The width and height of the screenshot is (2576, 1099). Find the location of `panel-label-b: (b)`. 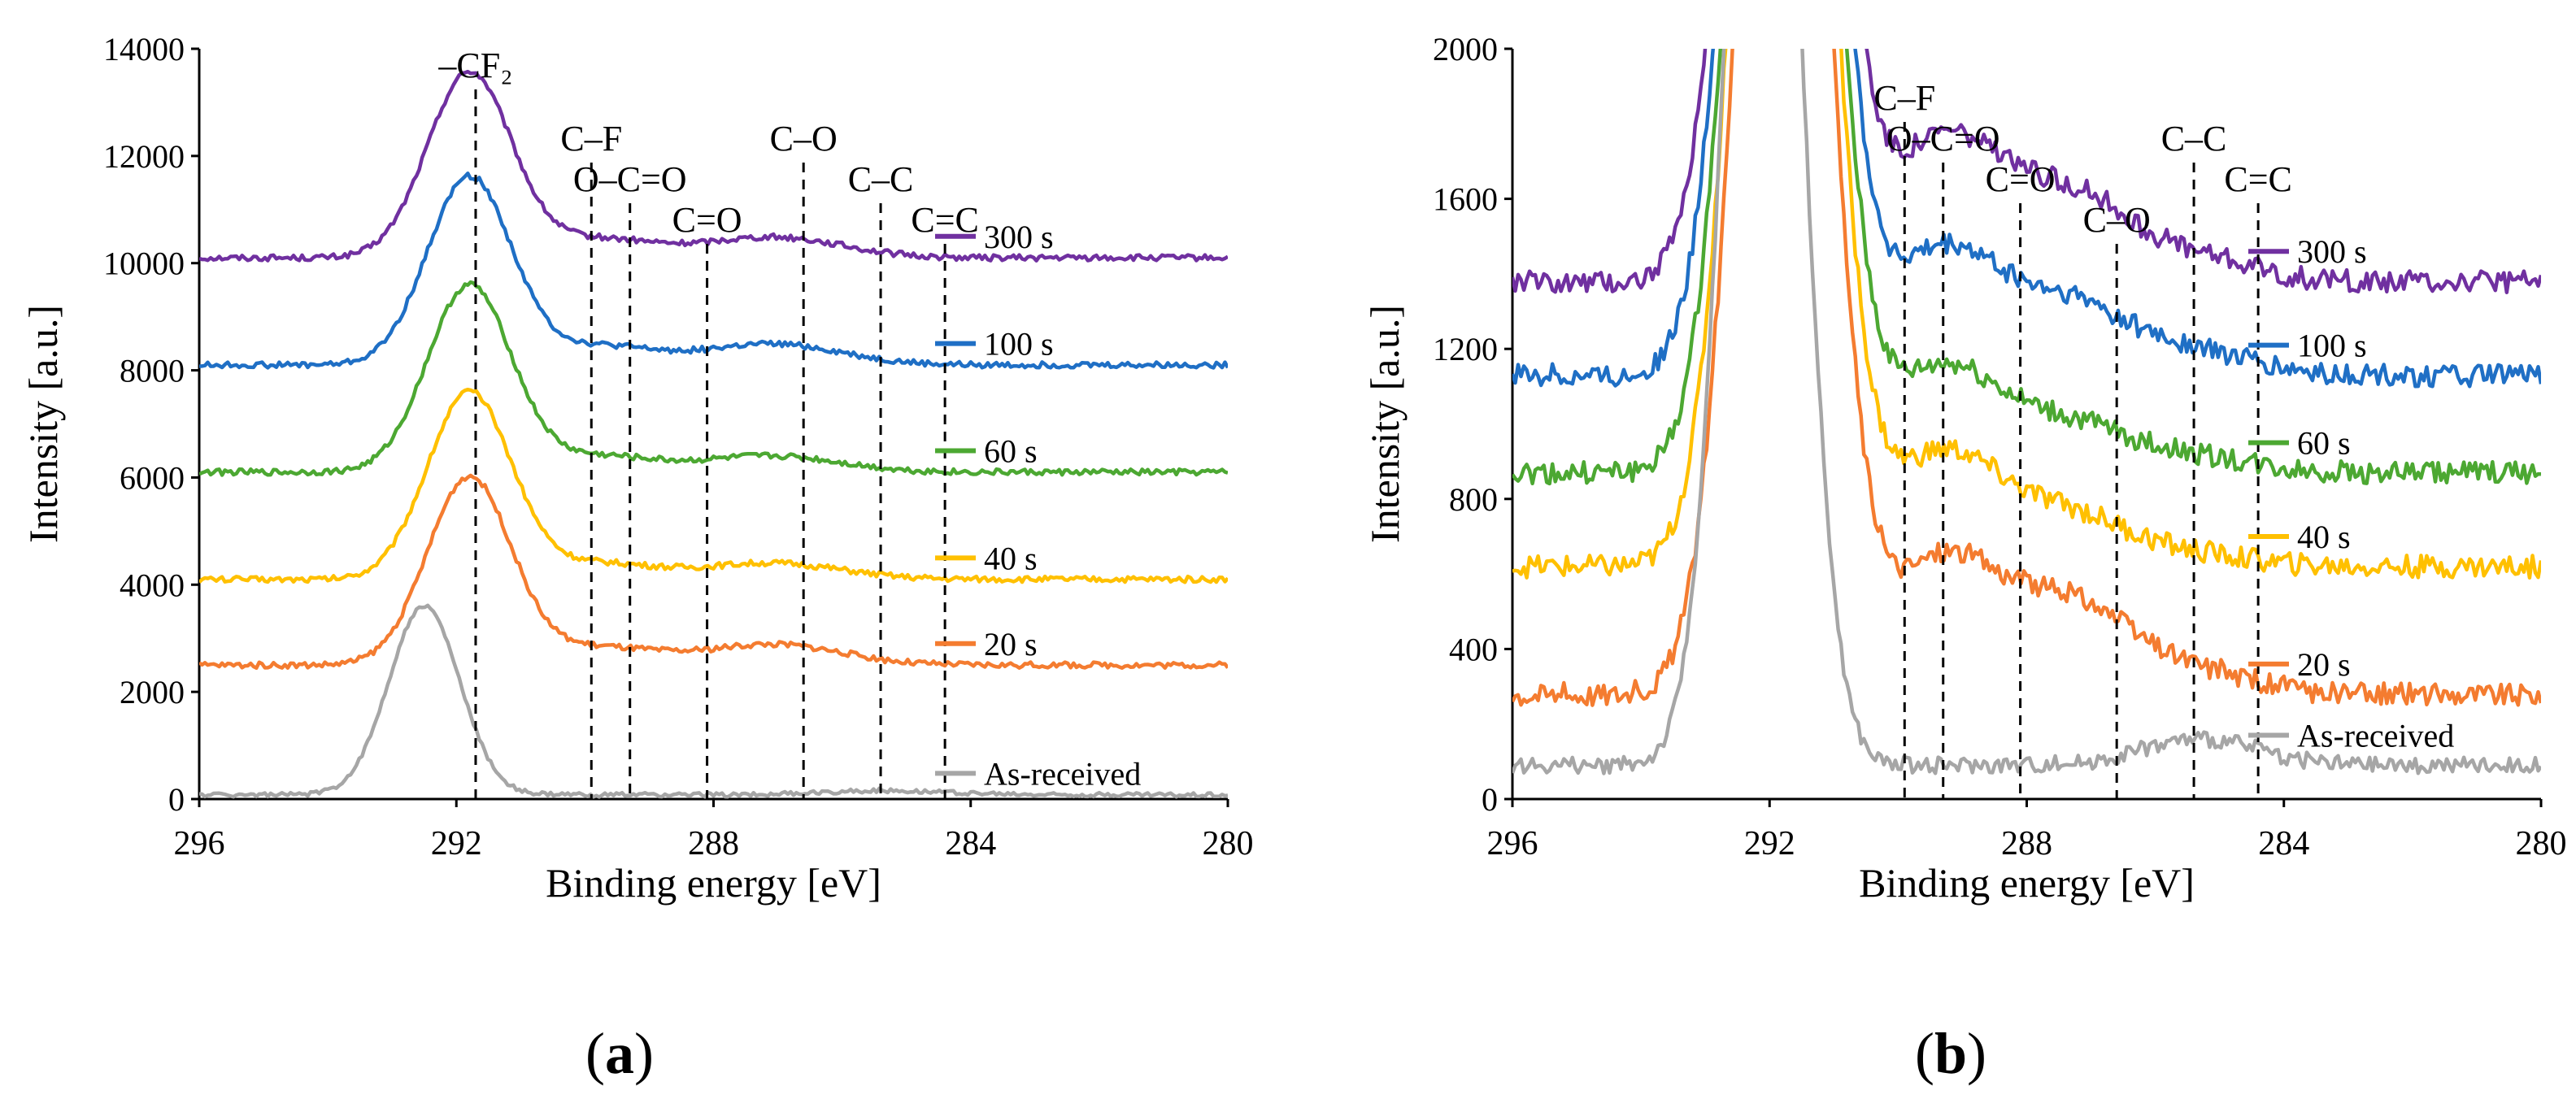

panel-label-b: (b) is located at coordinates (1951, 1053).